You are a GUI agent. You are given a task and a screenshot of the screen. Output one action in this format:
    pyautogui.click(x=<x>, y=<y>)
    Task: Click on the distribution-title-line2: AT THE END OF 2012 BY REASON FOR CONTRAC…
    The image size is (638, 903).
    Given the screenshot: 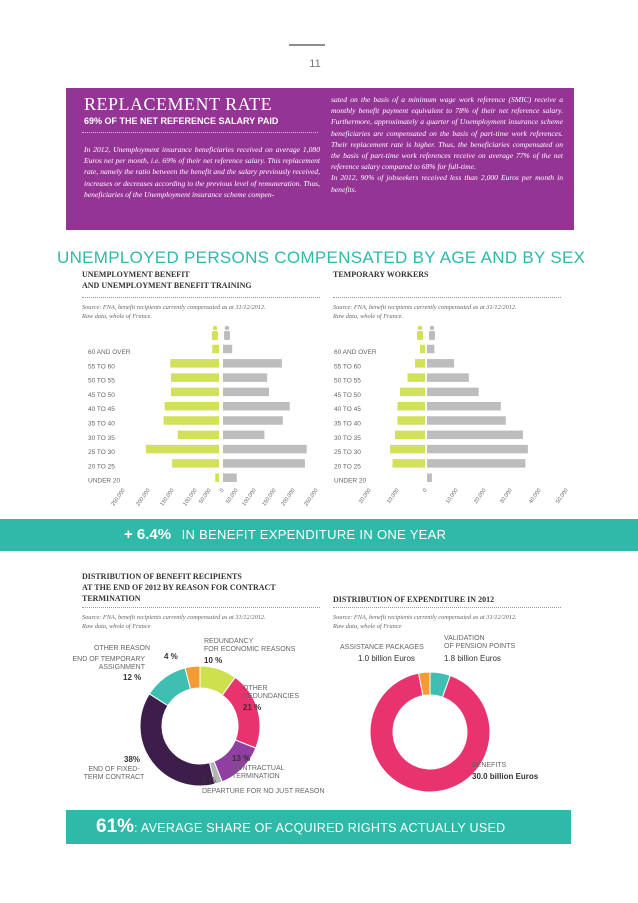 What is the action you would take?
    pyautogui.click(x=179, y=587)
    